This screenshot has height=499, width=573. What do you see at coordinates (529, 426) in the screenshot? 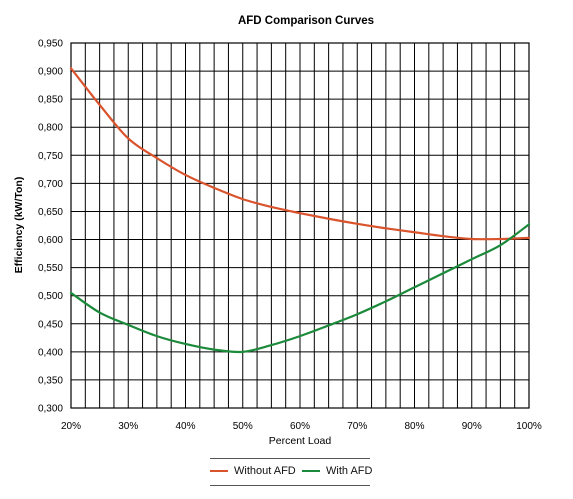
I see `x-tick-label: 100%` at bounding box center [529, 426].